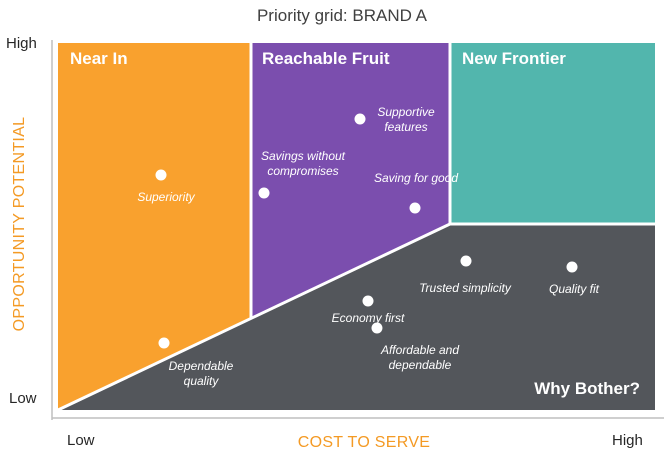 The image size is (670, 456). Describe the element at coordinates (572, 267) in the screenshot. I see `point-marker-quality-fit` at that location.